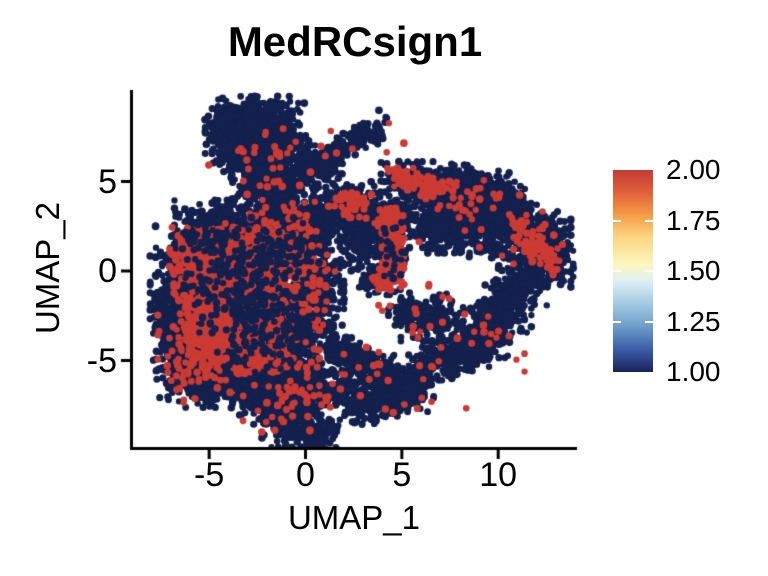  Describe the element at coordinates (693, 321) in the screenshot. I see `colorbar-label: 1.25` at that location.